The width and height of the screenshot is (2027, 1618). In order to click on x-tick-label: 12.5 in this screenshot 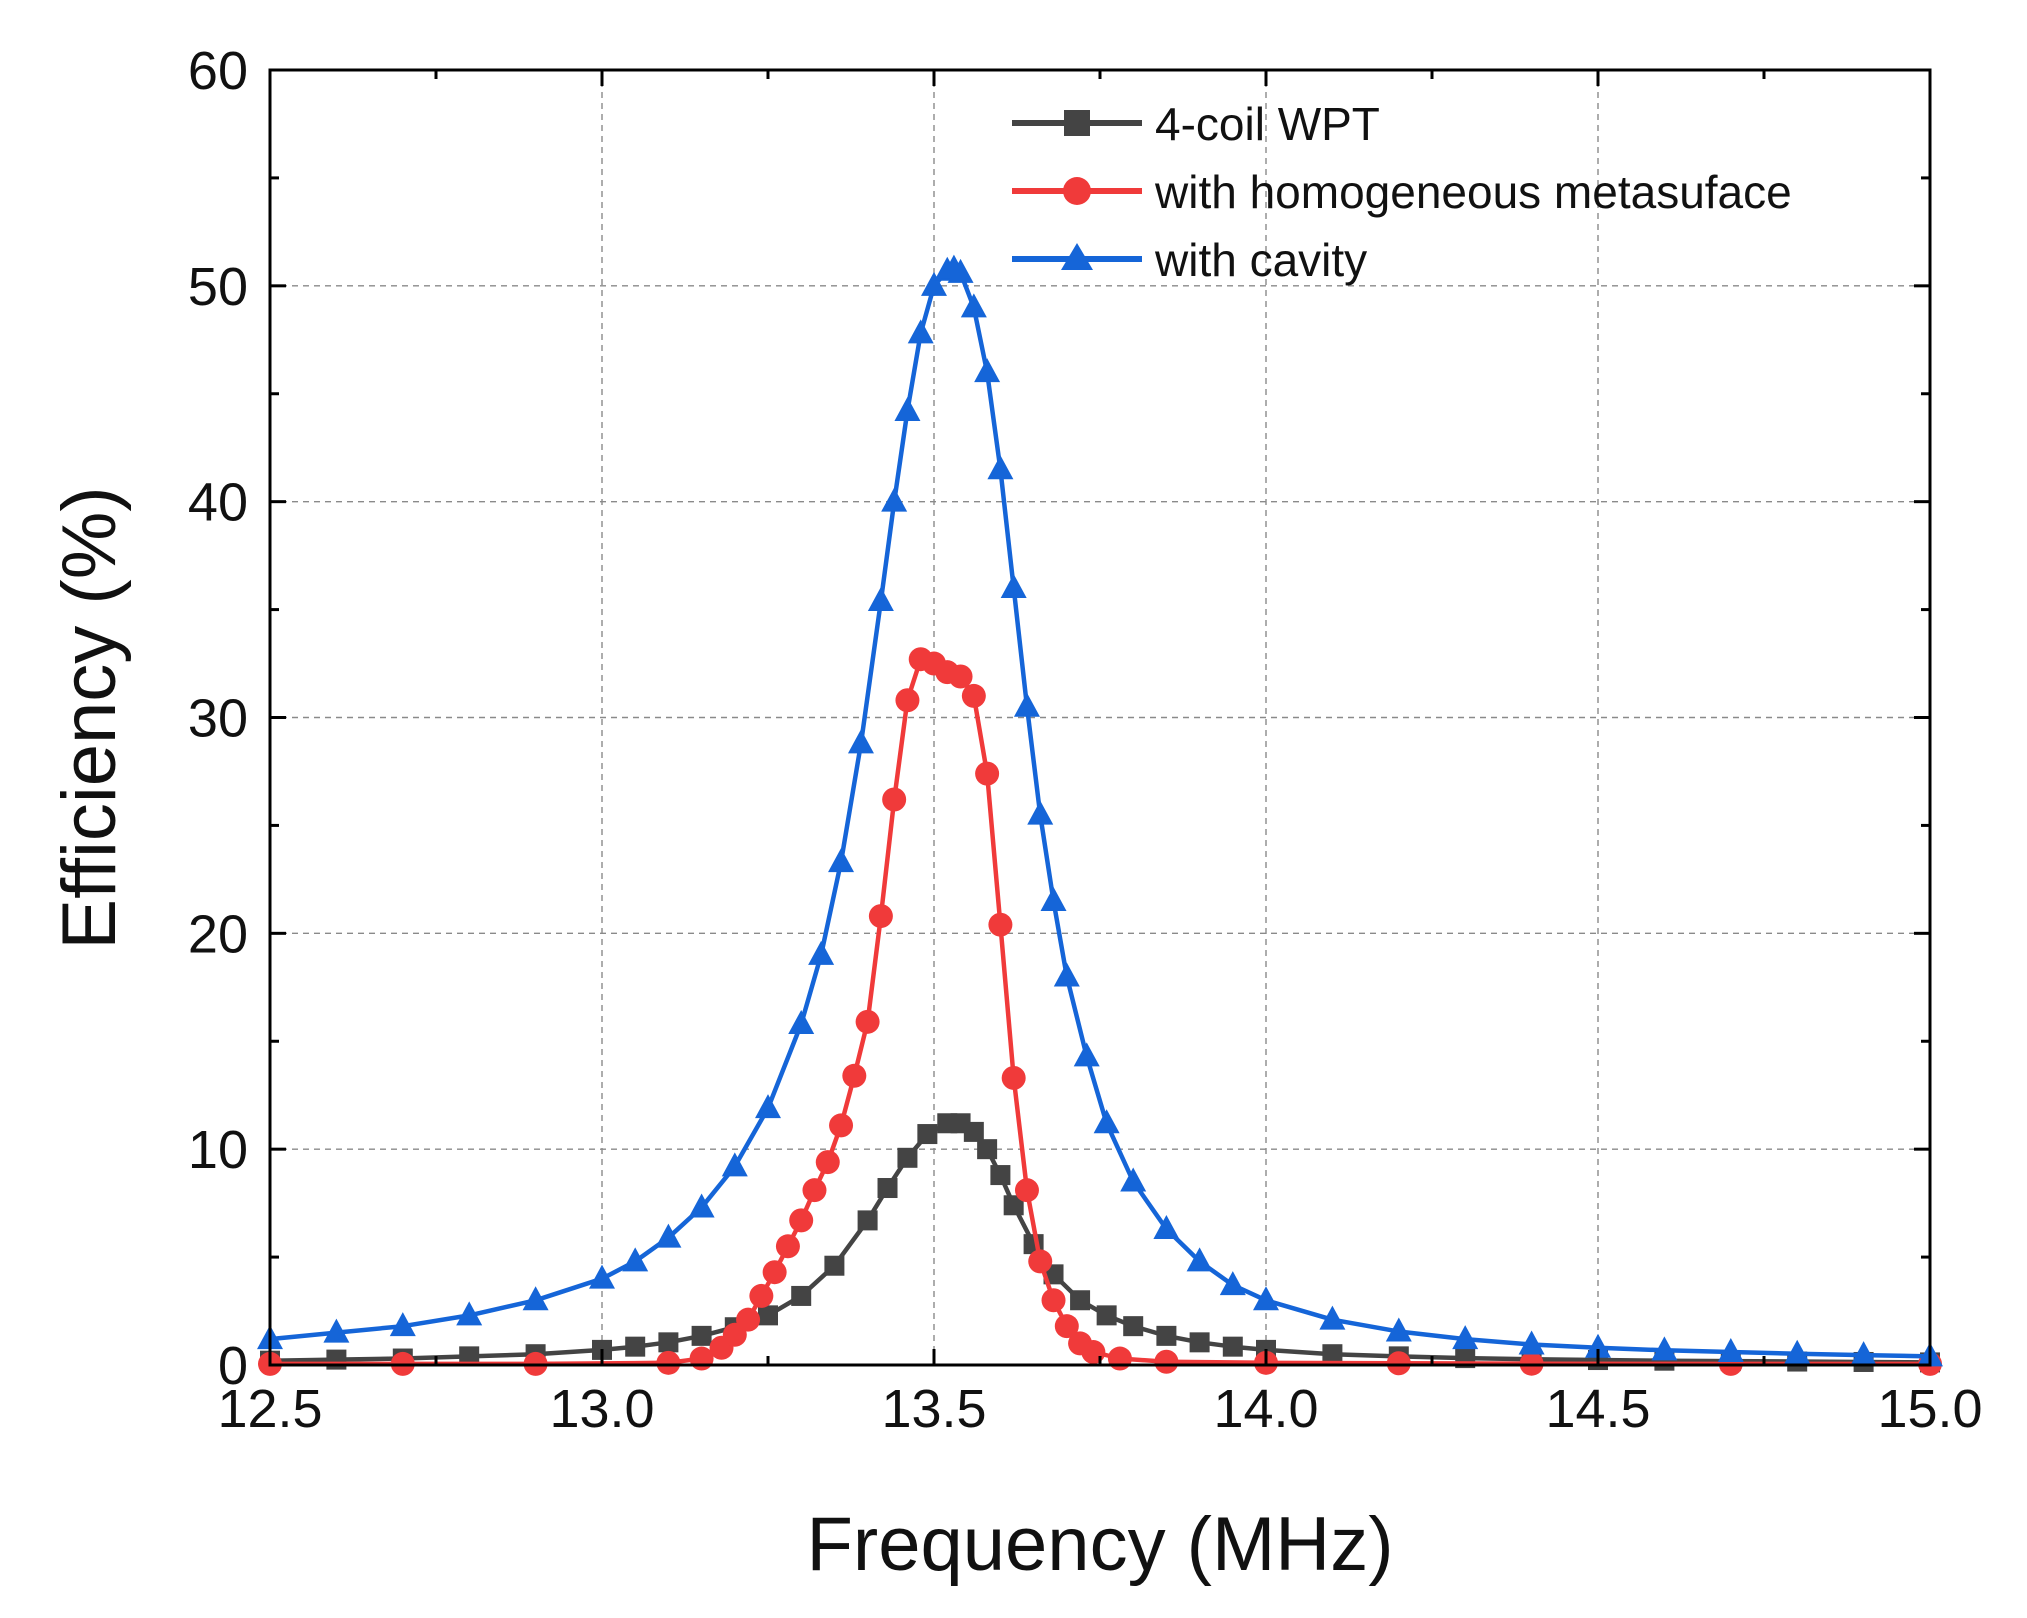, I will do `click(269, 1409)`.